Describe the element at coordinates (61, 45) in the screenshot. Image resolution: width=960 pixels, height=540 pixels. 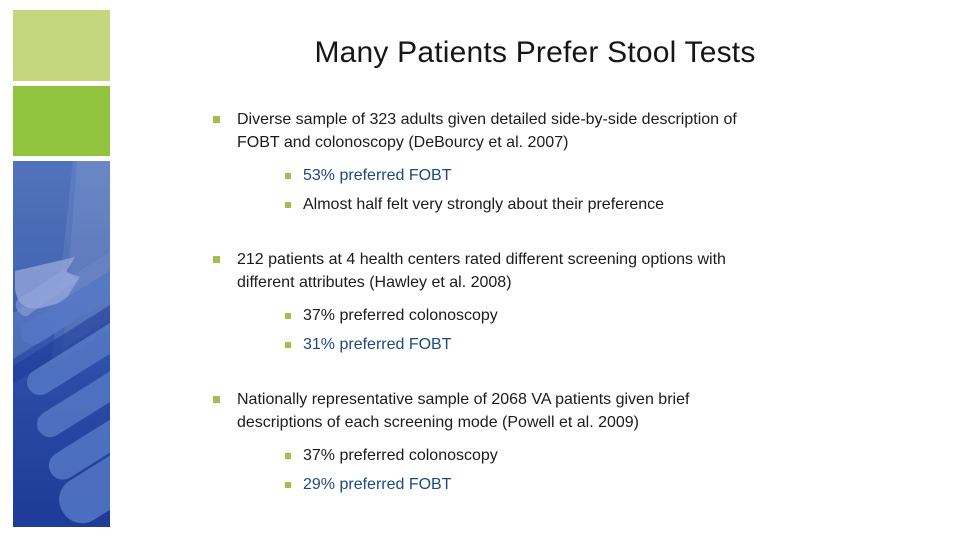
I see `deco-light-green-block` at that location.